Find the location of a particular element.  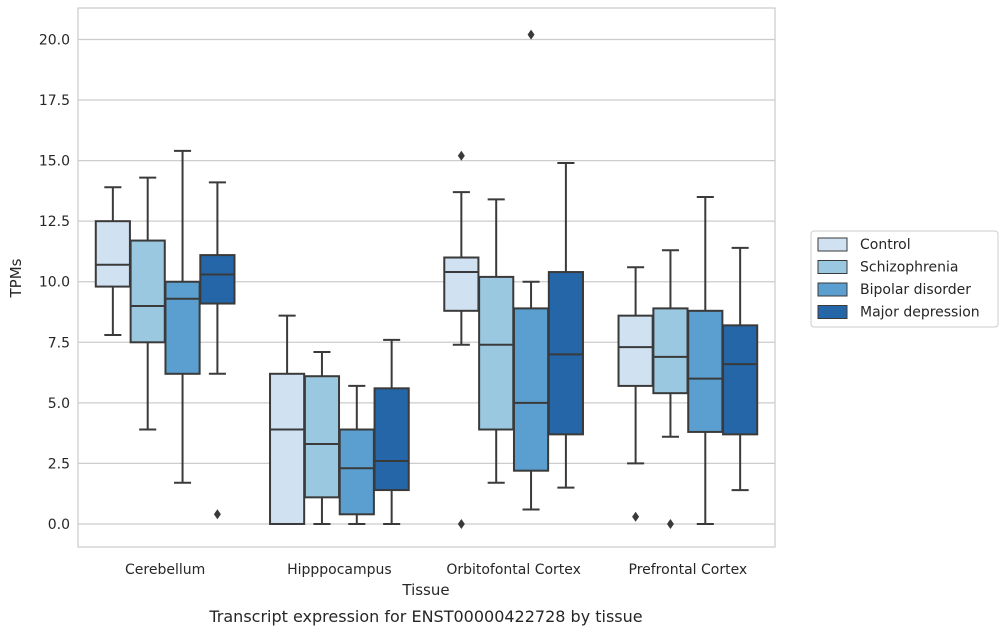

x-tick-label: Cerebellum is located at coordinates (165, 570).